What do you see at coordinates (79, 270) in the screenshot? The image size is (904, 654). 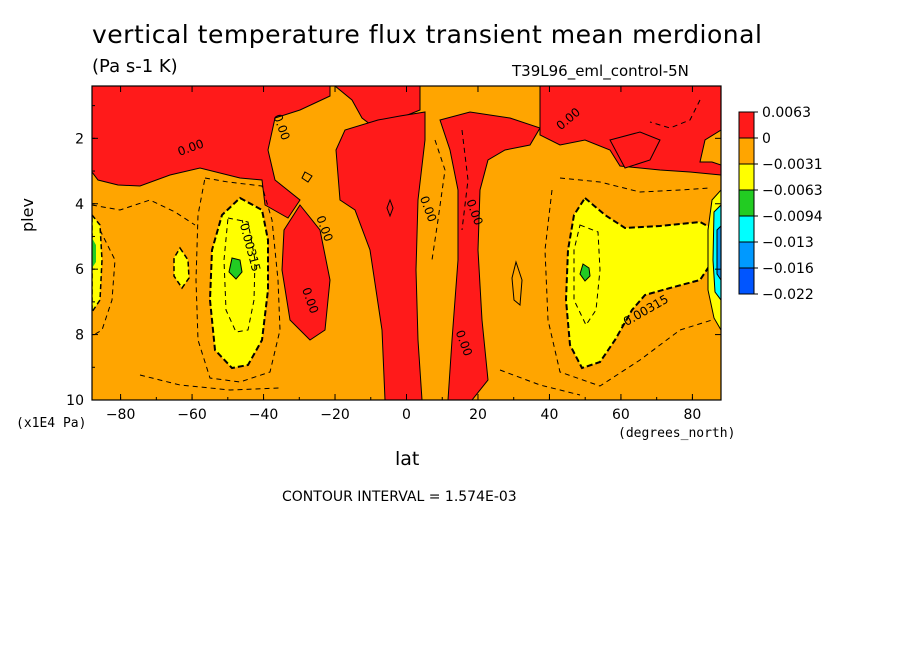 I see `y-tick-label: 6` at bounding box center [79, 270].